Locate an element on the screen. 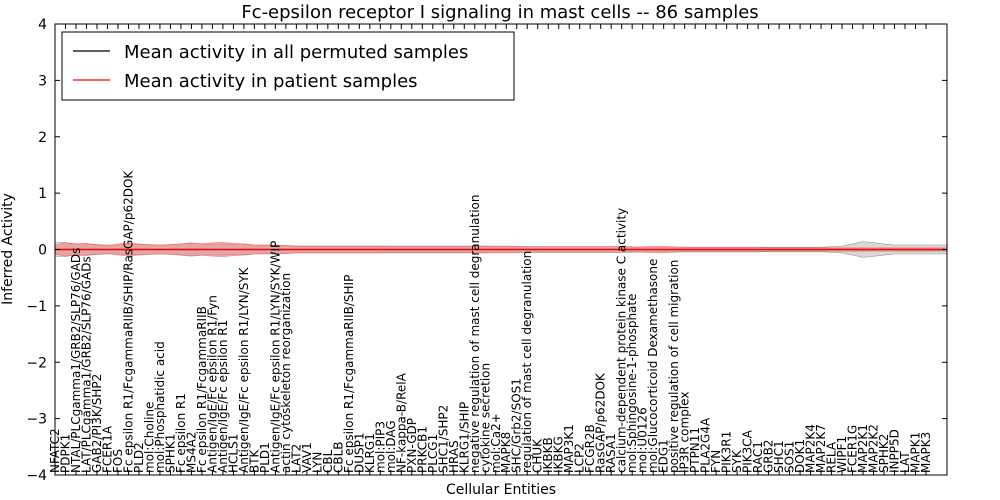 The image size is (1000, 500). x-tick-label: WIPF1 is located at coordinates (842, 454).